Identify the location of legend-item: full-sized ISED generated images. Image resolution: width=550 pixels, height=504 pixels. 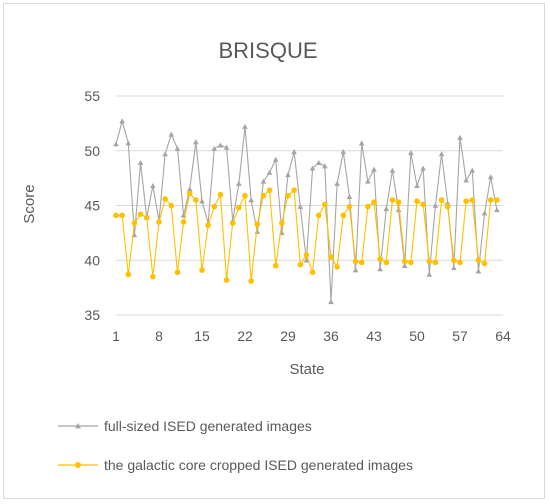
(185, 426).